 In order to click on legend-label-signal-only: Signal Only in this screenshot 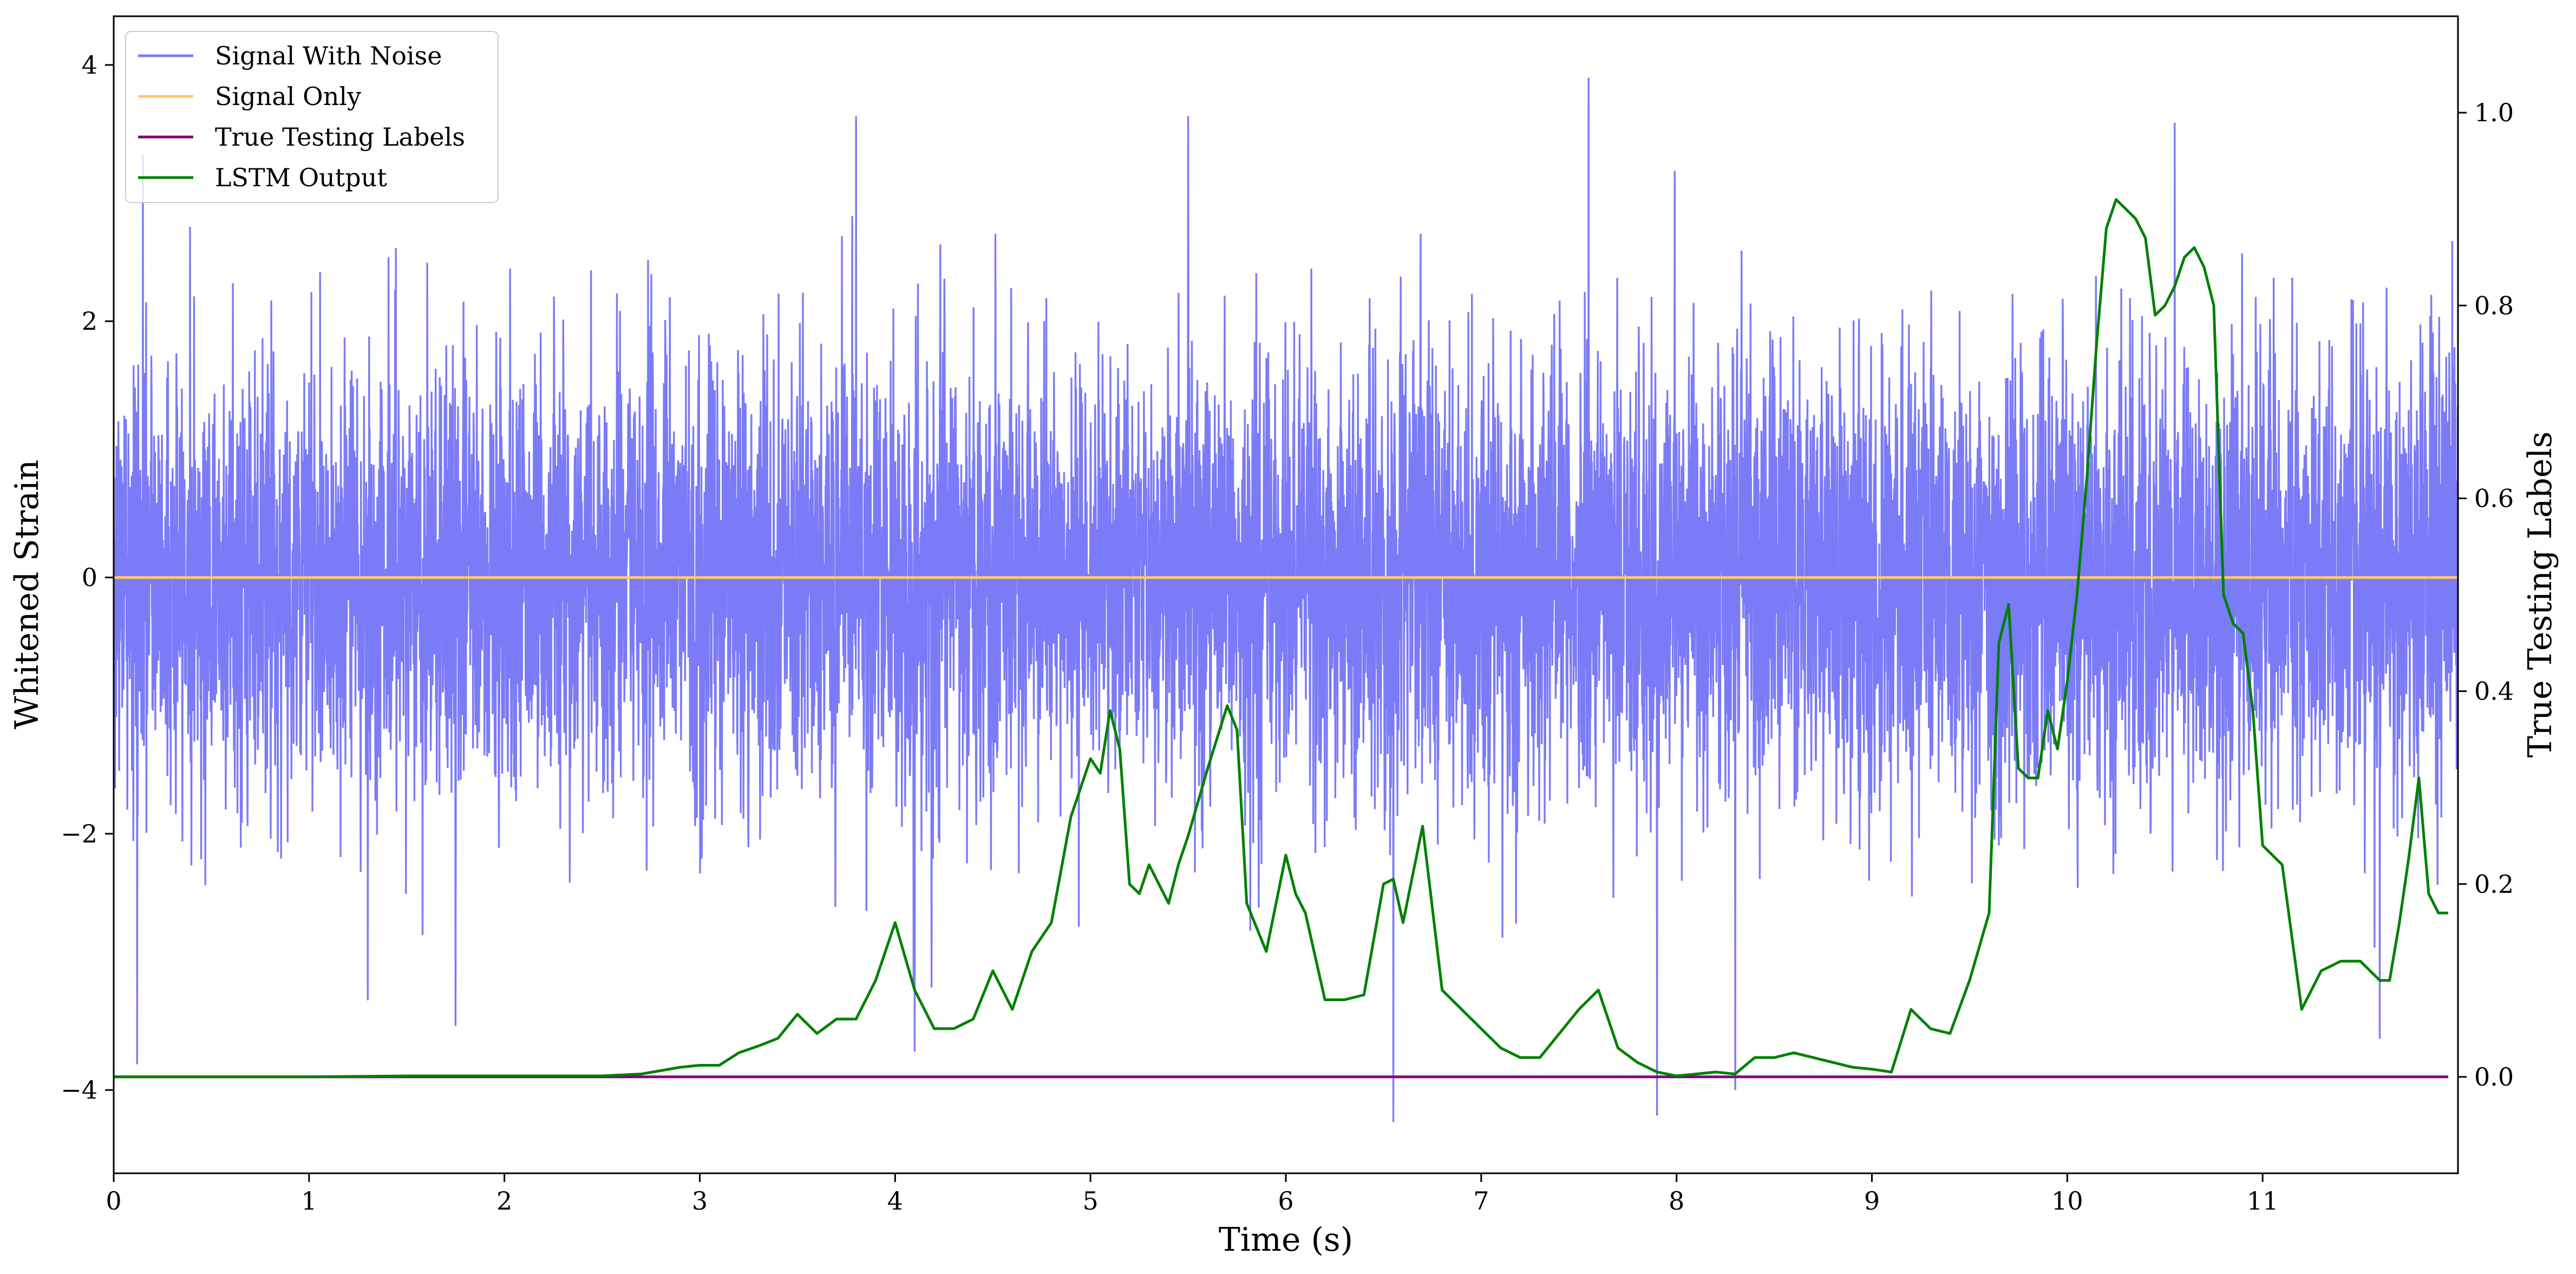, I will do `click(288, 96)`.